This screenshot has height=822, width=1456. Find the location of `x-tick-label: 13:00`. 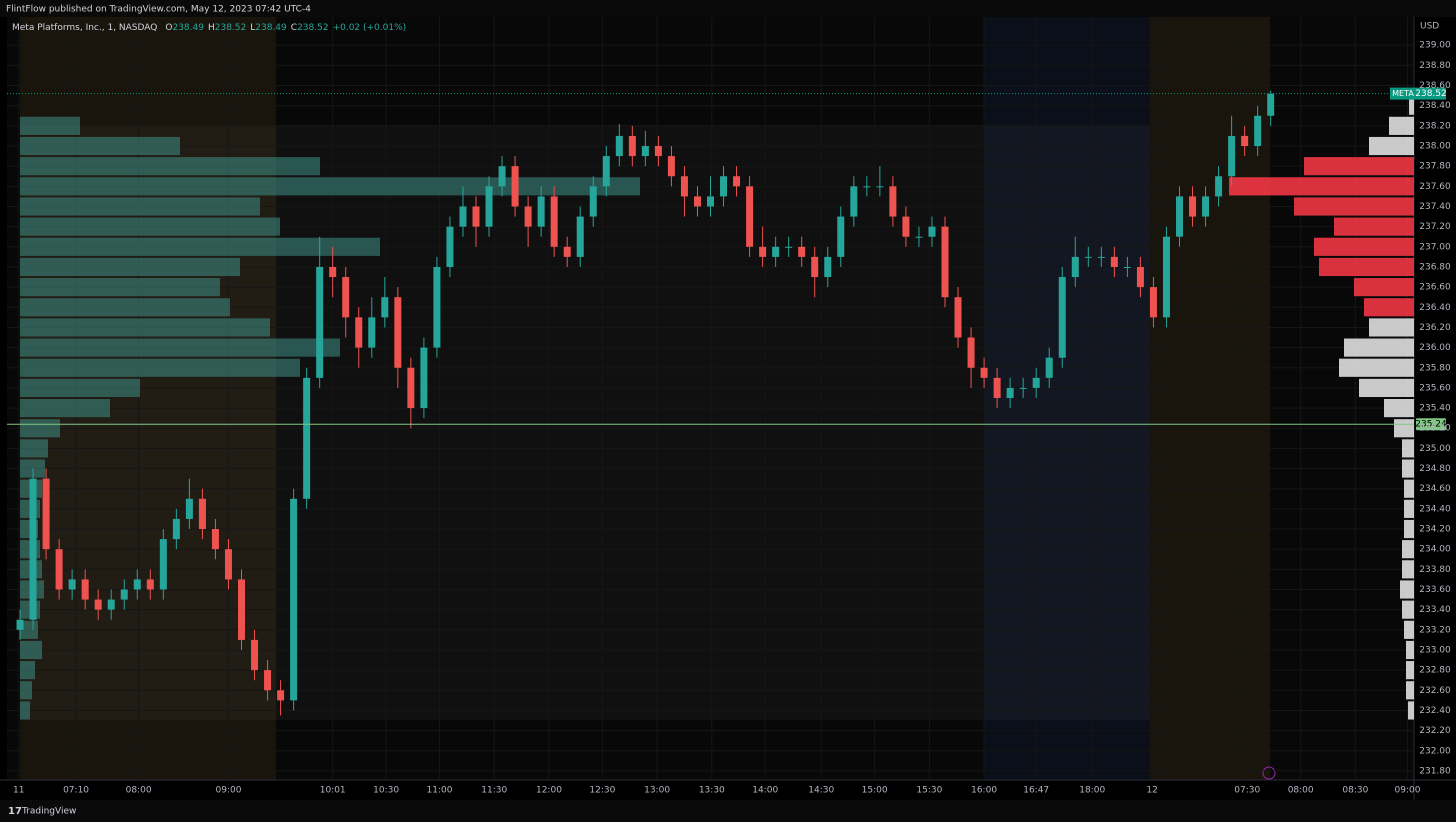

x-tick-label: 13:00 is located at coordinates (657, 791).